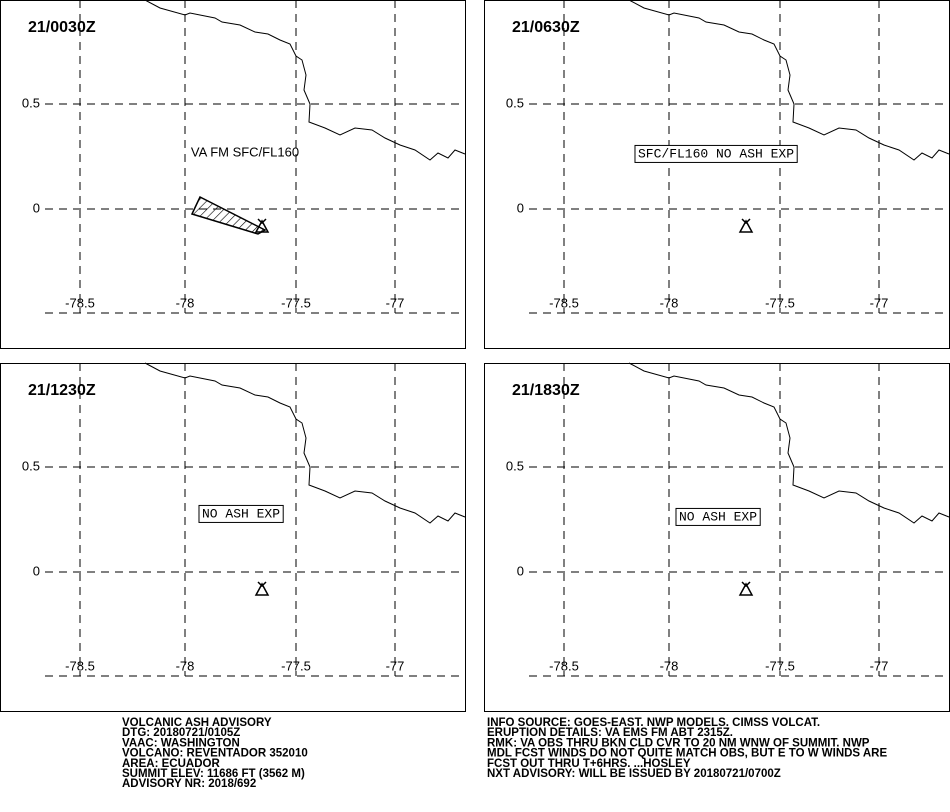 This screenshot has height=812, width=950. Describe the element at coordinates (589, 764) in the screenshot. I see `advisory-line: FCST OUT THRU T+6HRS. ...HOSLEY` at that location.